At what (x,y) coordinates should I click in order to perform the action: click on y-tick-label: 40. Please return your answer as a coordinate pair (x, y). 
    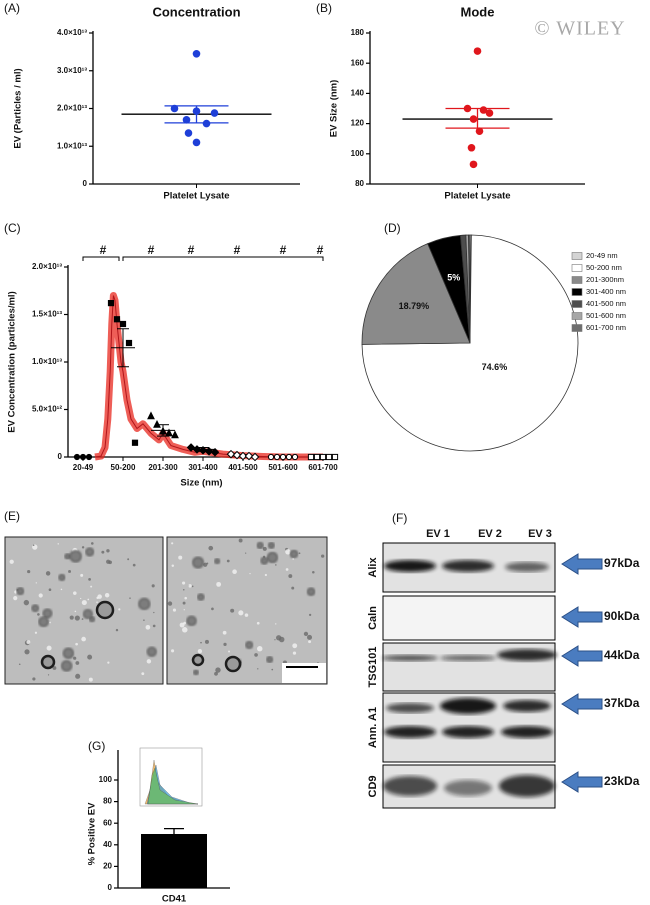
    Looking at the image, I should click on (107, 844).